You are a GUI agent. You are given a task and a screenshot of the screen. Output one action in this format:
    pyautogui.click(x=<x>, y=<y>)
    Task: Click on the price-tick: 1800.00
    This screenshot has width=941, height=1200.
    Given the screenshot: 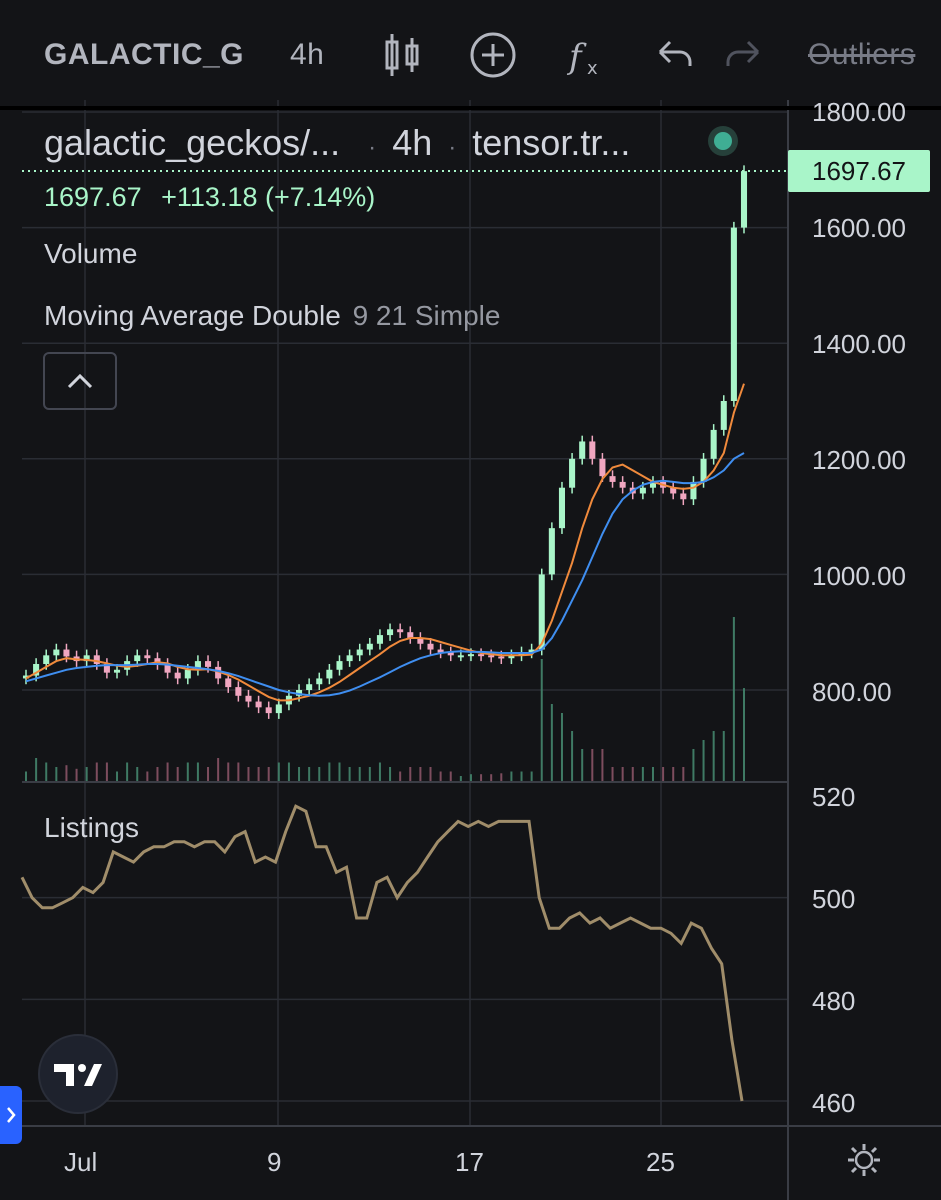 What is the action you would take?
    pyautogui.click(x=859, y=112)
    